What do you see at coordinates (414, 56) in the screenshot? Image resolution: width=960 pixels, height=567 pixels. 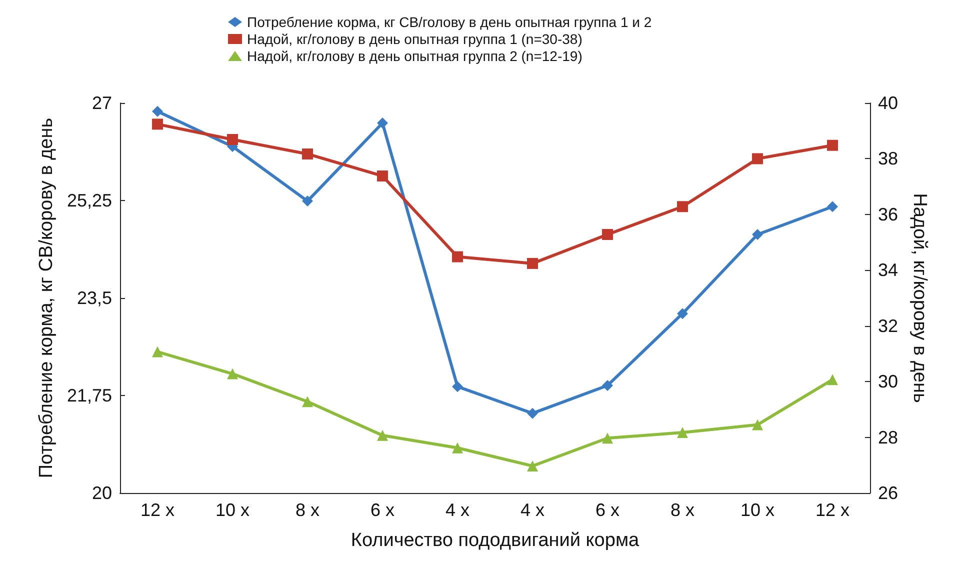 I see `legend-label: Надой, кг/голову в день опытная группа 2 (n=12-19)` at bounding box center [414, 56].